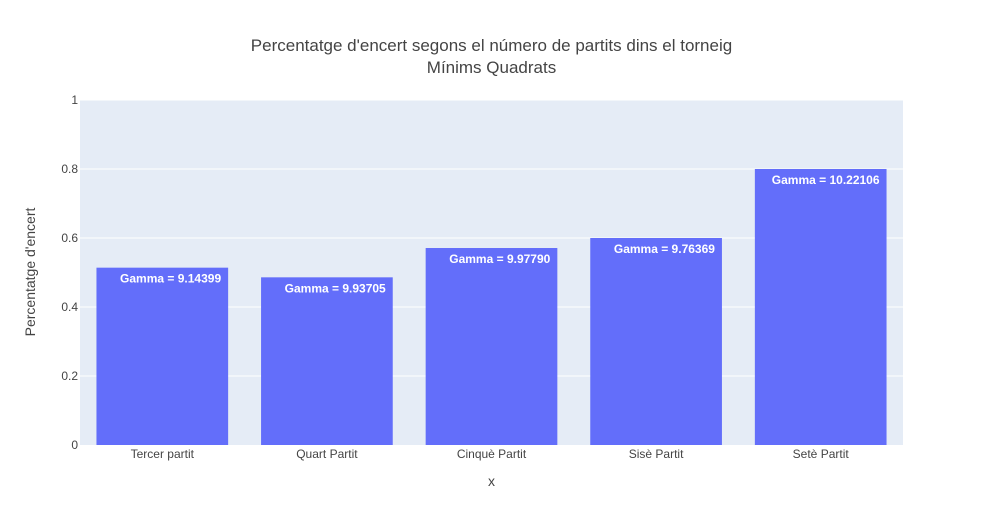 This screenshot has height=525, width=983. I want to click on x-tick-label: Cinquè Partit, so click(492, 454).